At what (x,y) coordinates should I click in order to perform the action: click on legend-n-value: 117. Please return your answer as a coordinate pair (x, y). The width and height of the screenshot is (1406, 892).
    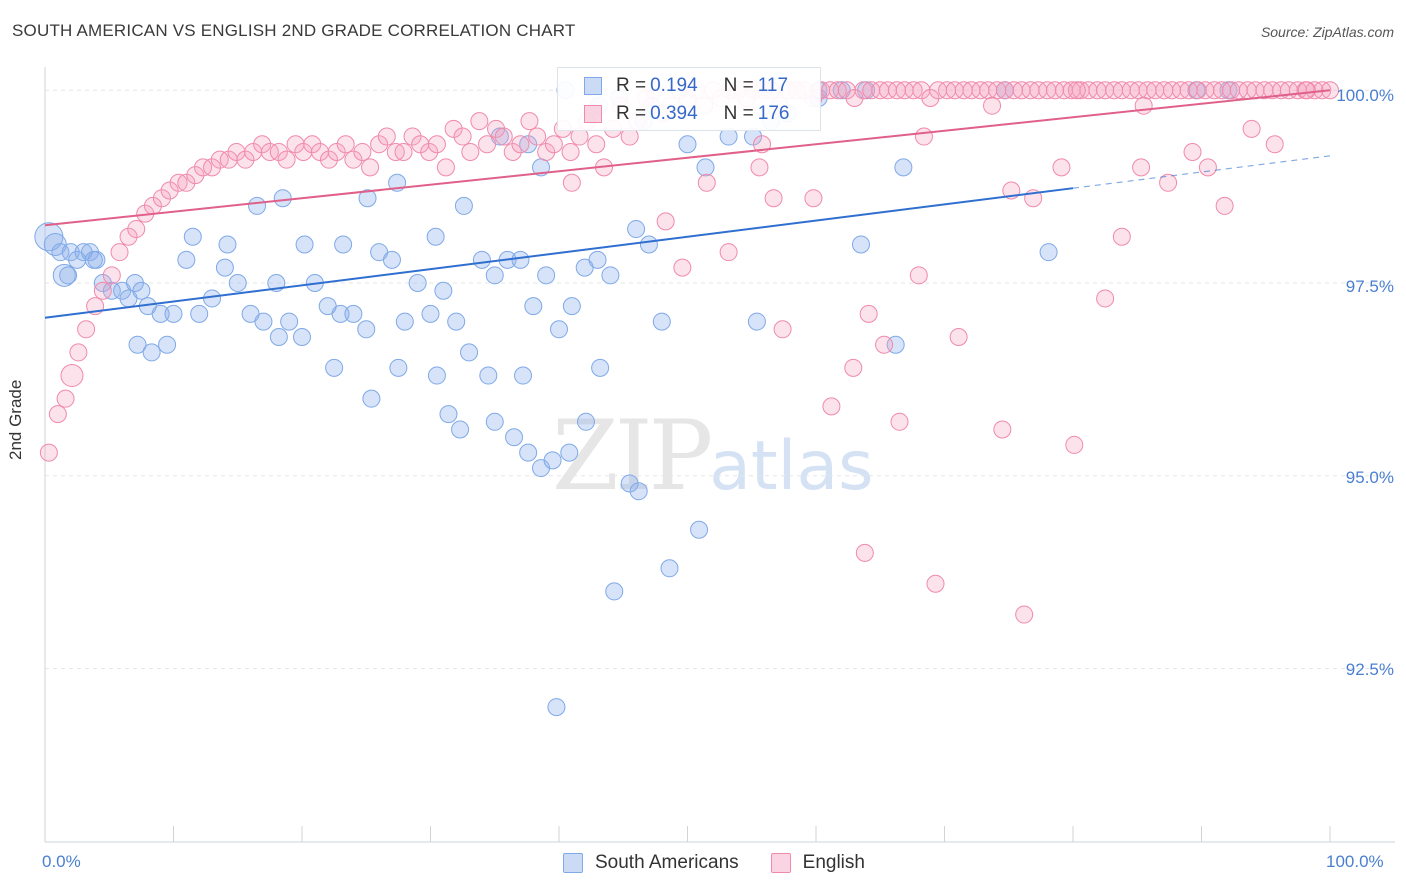
    Looking at the image, I should click on (773, 85).